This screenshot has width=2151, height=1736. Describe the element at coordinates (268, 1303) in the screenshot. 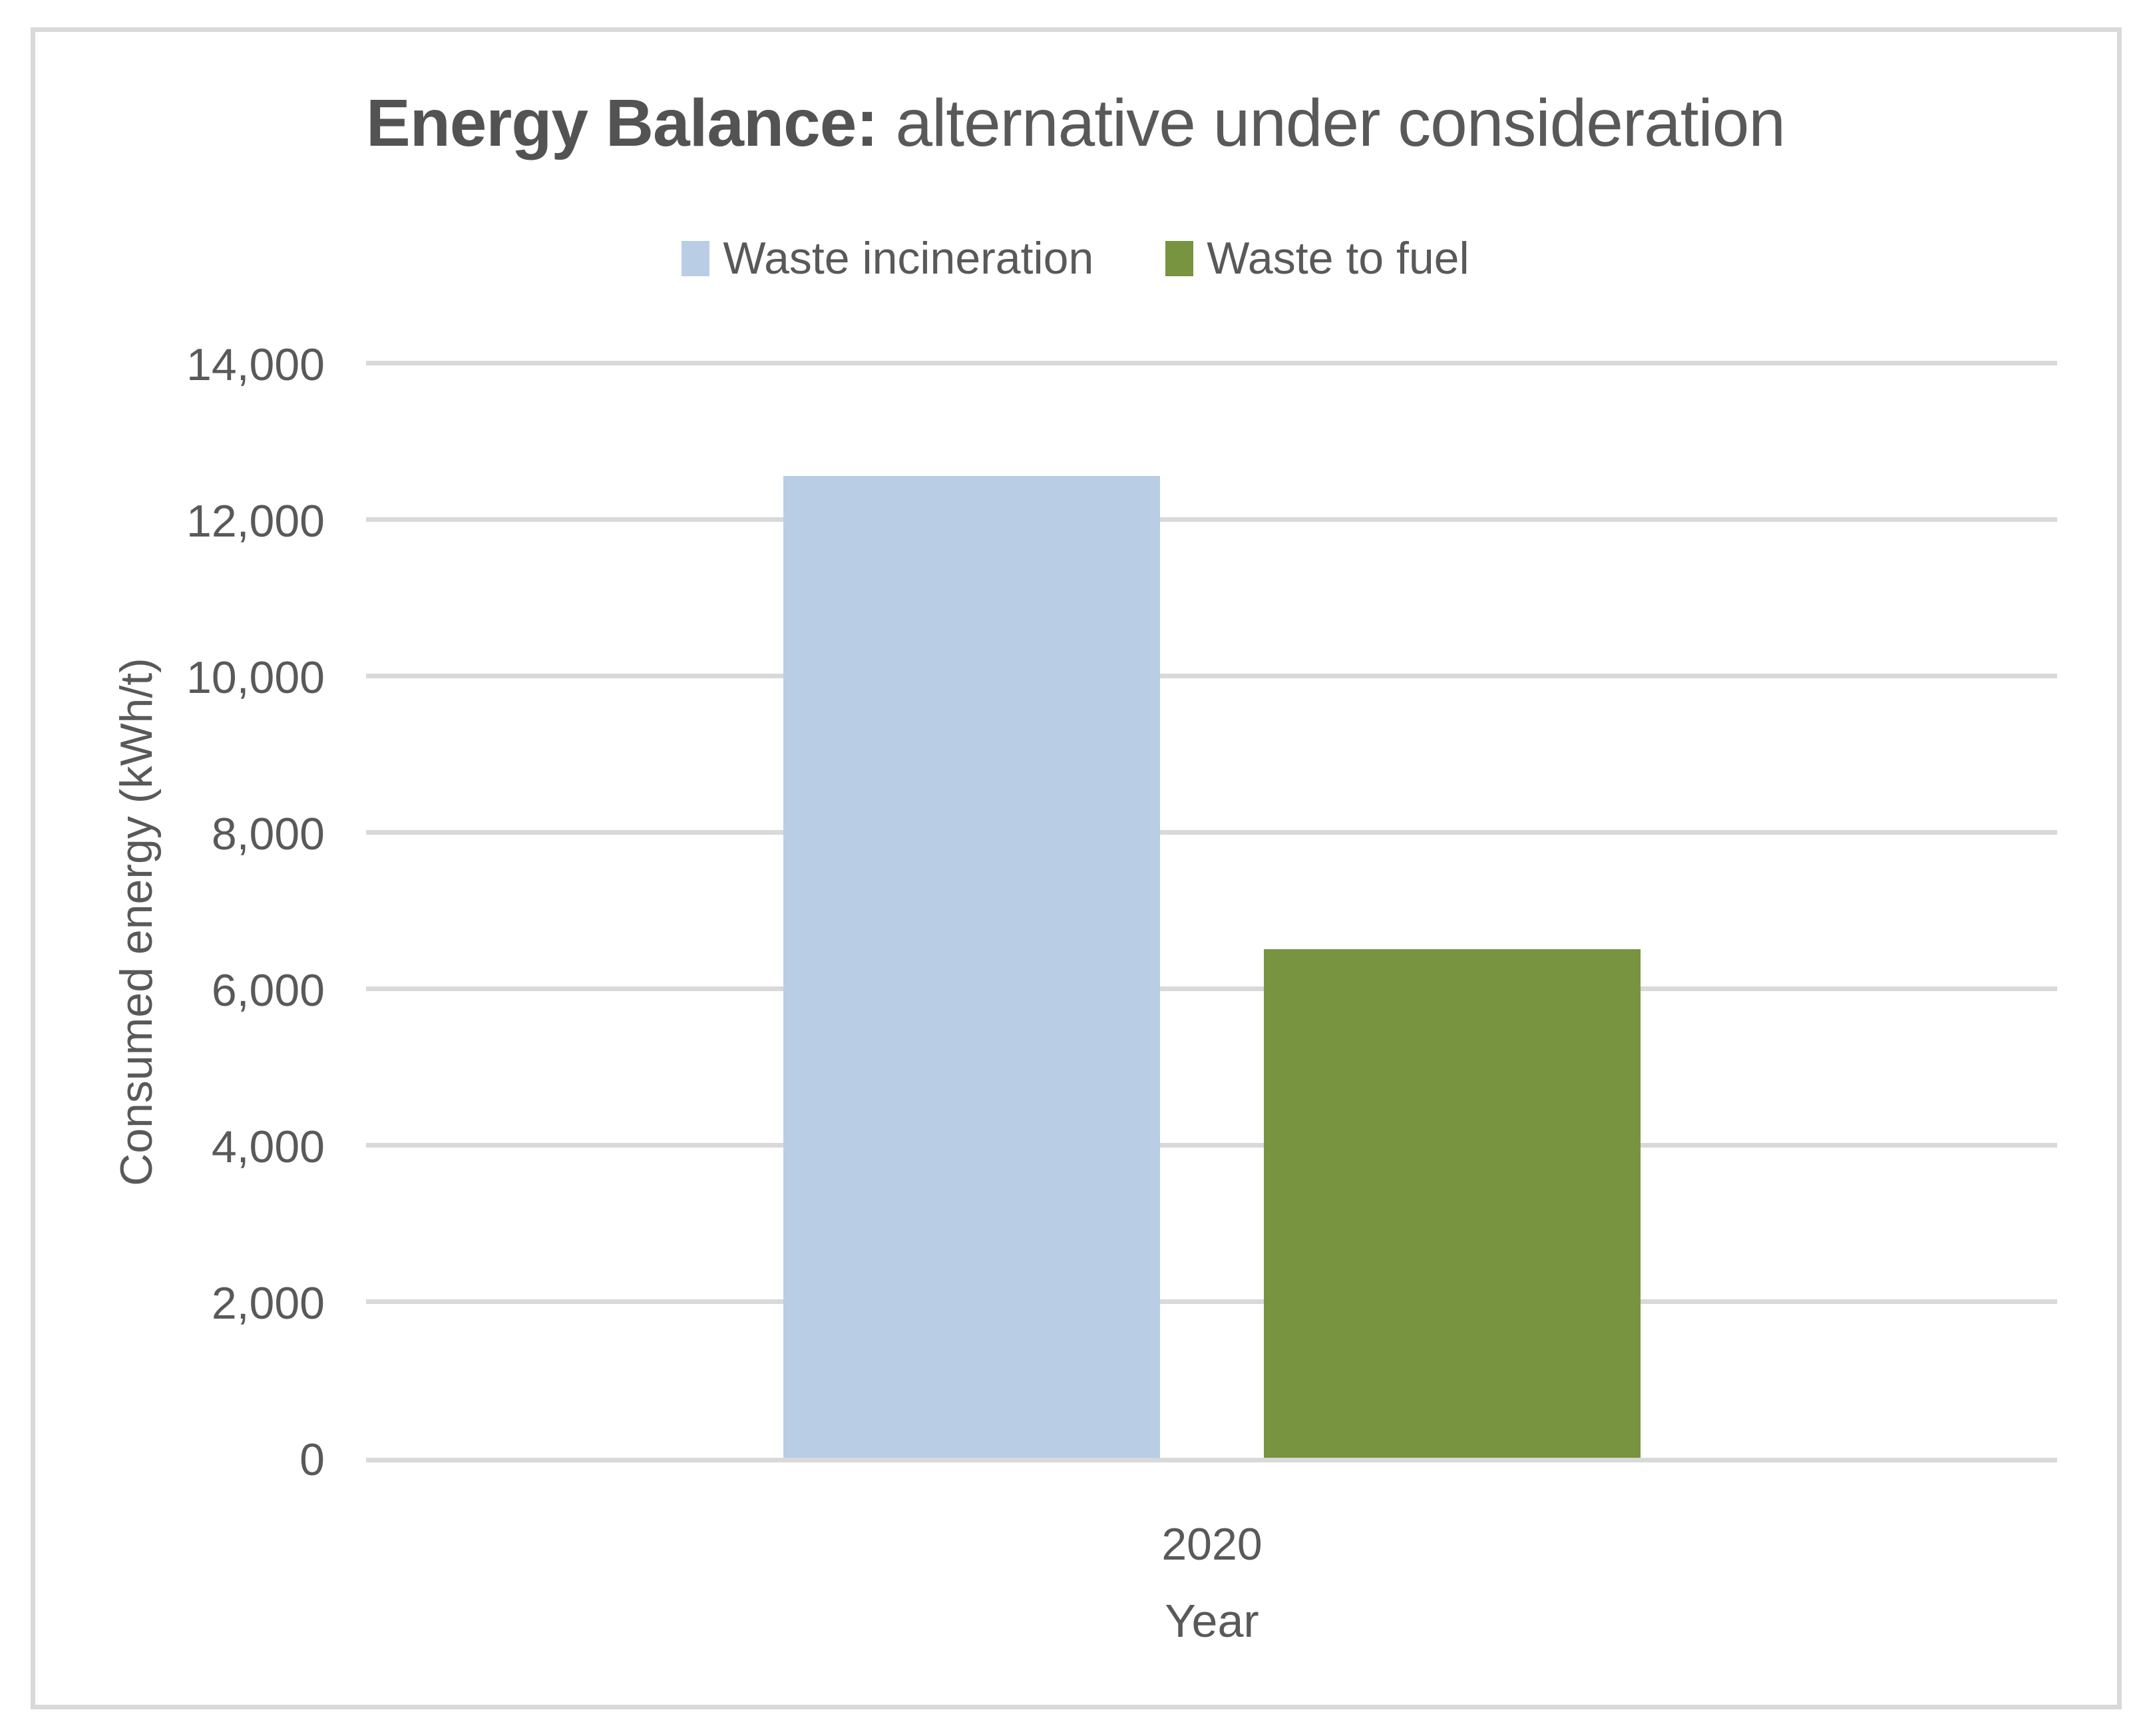

I see `y-tick-2000: 2,000` at that location.